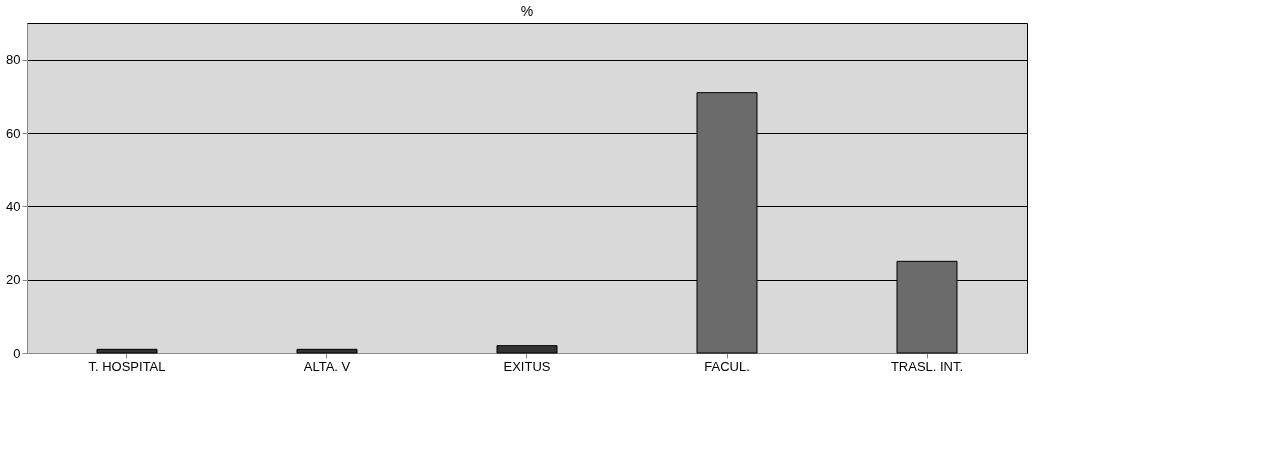 The height and width of the screenshot is (461, 1263). Describe the element at coordinates (13, 133) in the screenshot. I see `y-tick-label: 60` at that location.